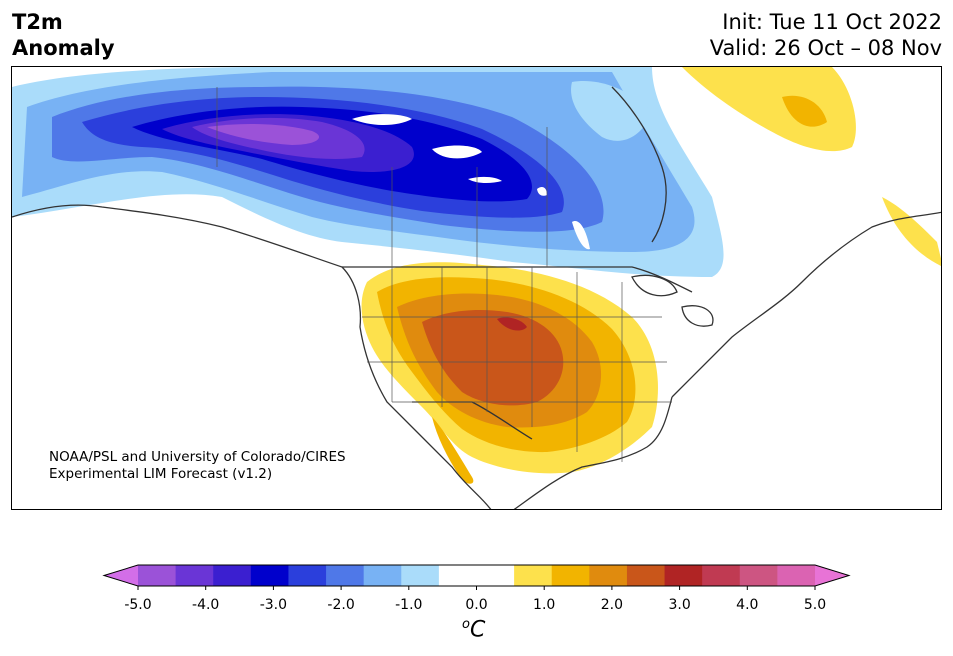  I want to click on units-label: oC, so click(473, 629).